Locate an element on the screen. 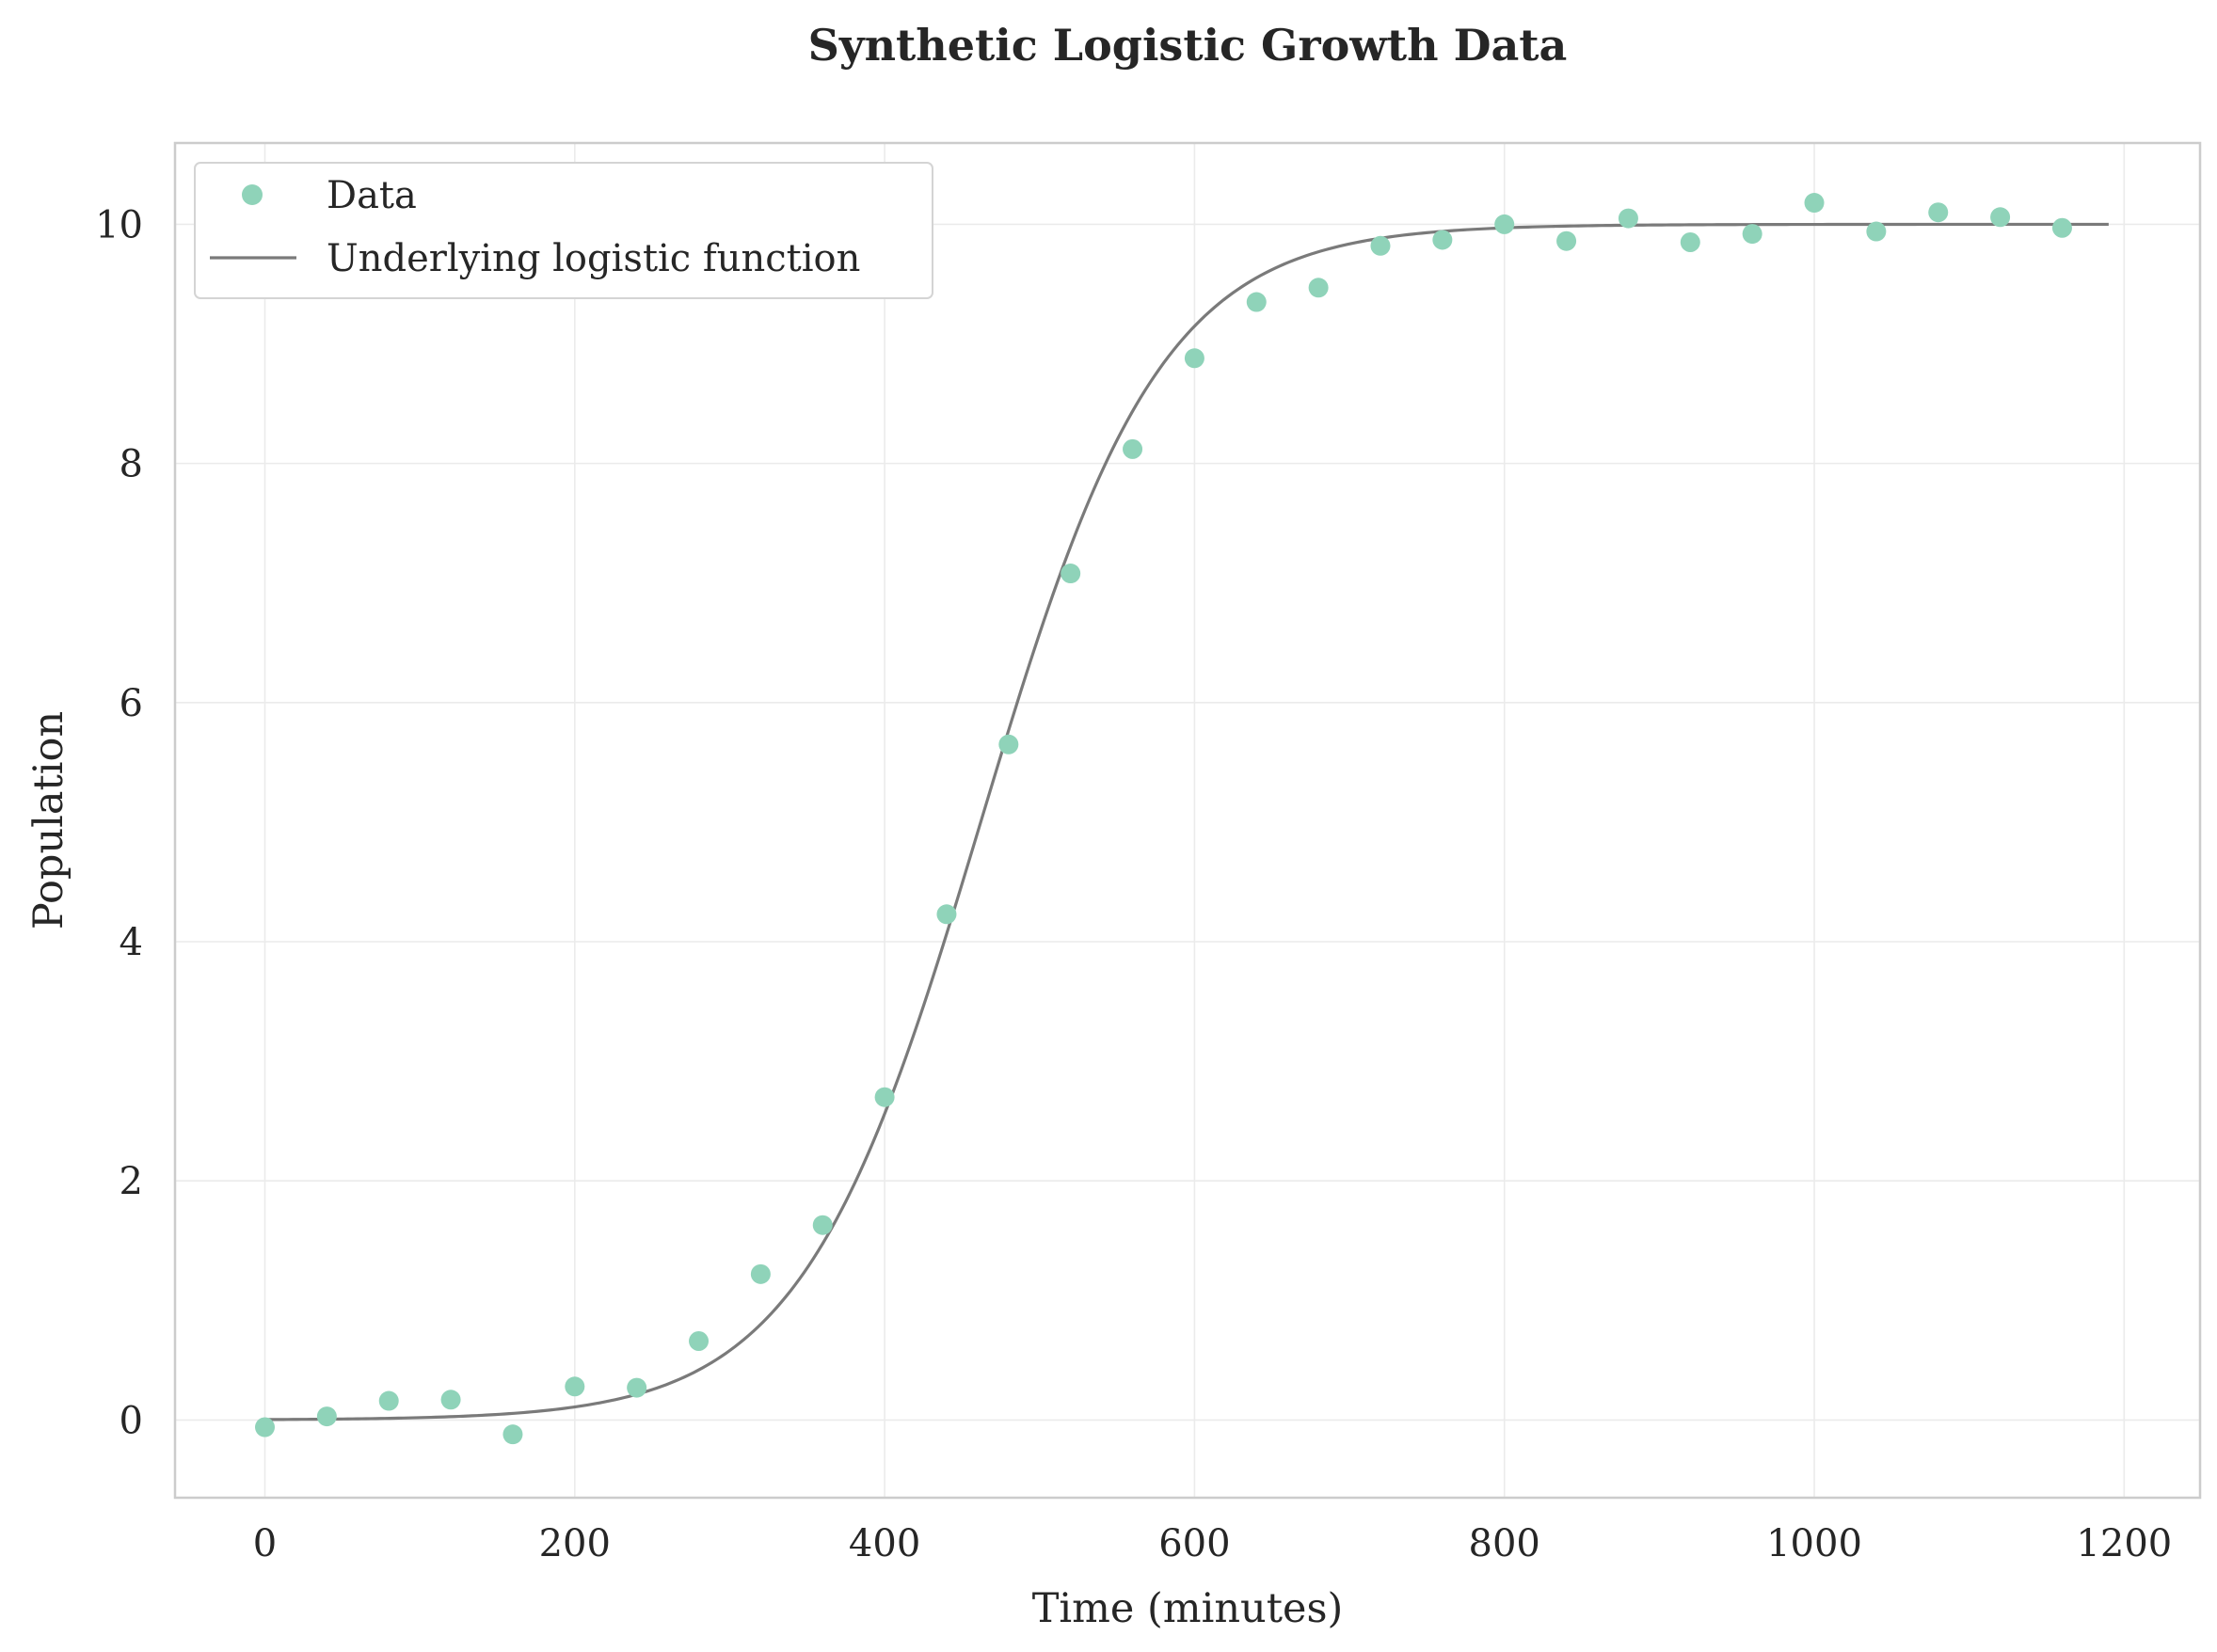 The image size is (2217, 1652). legend: Data Underlying logistic function is located at coordinates (563, 230).